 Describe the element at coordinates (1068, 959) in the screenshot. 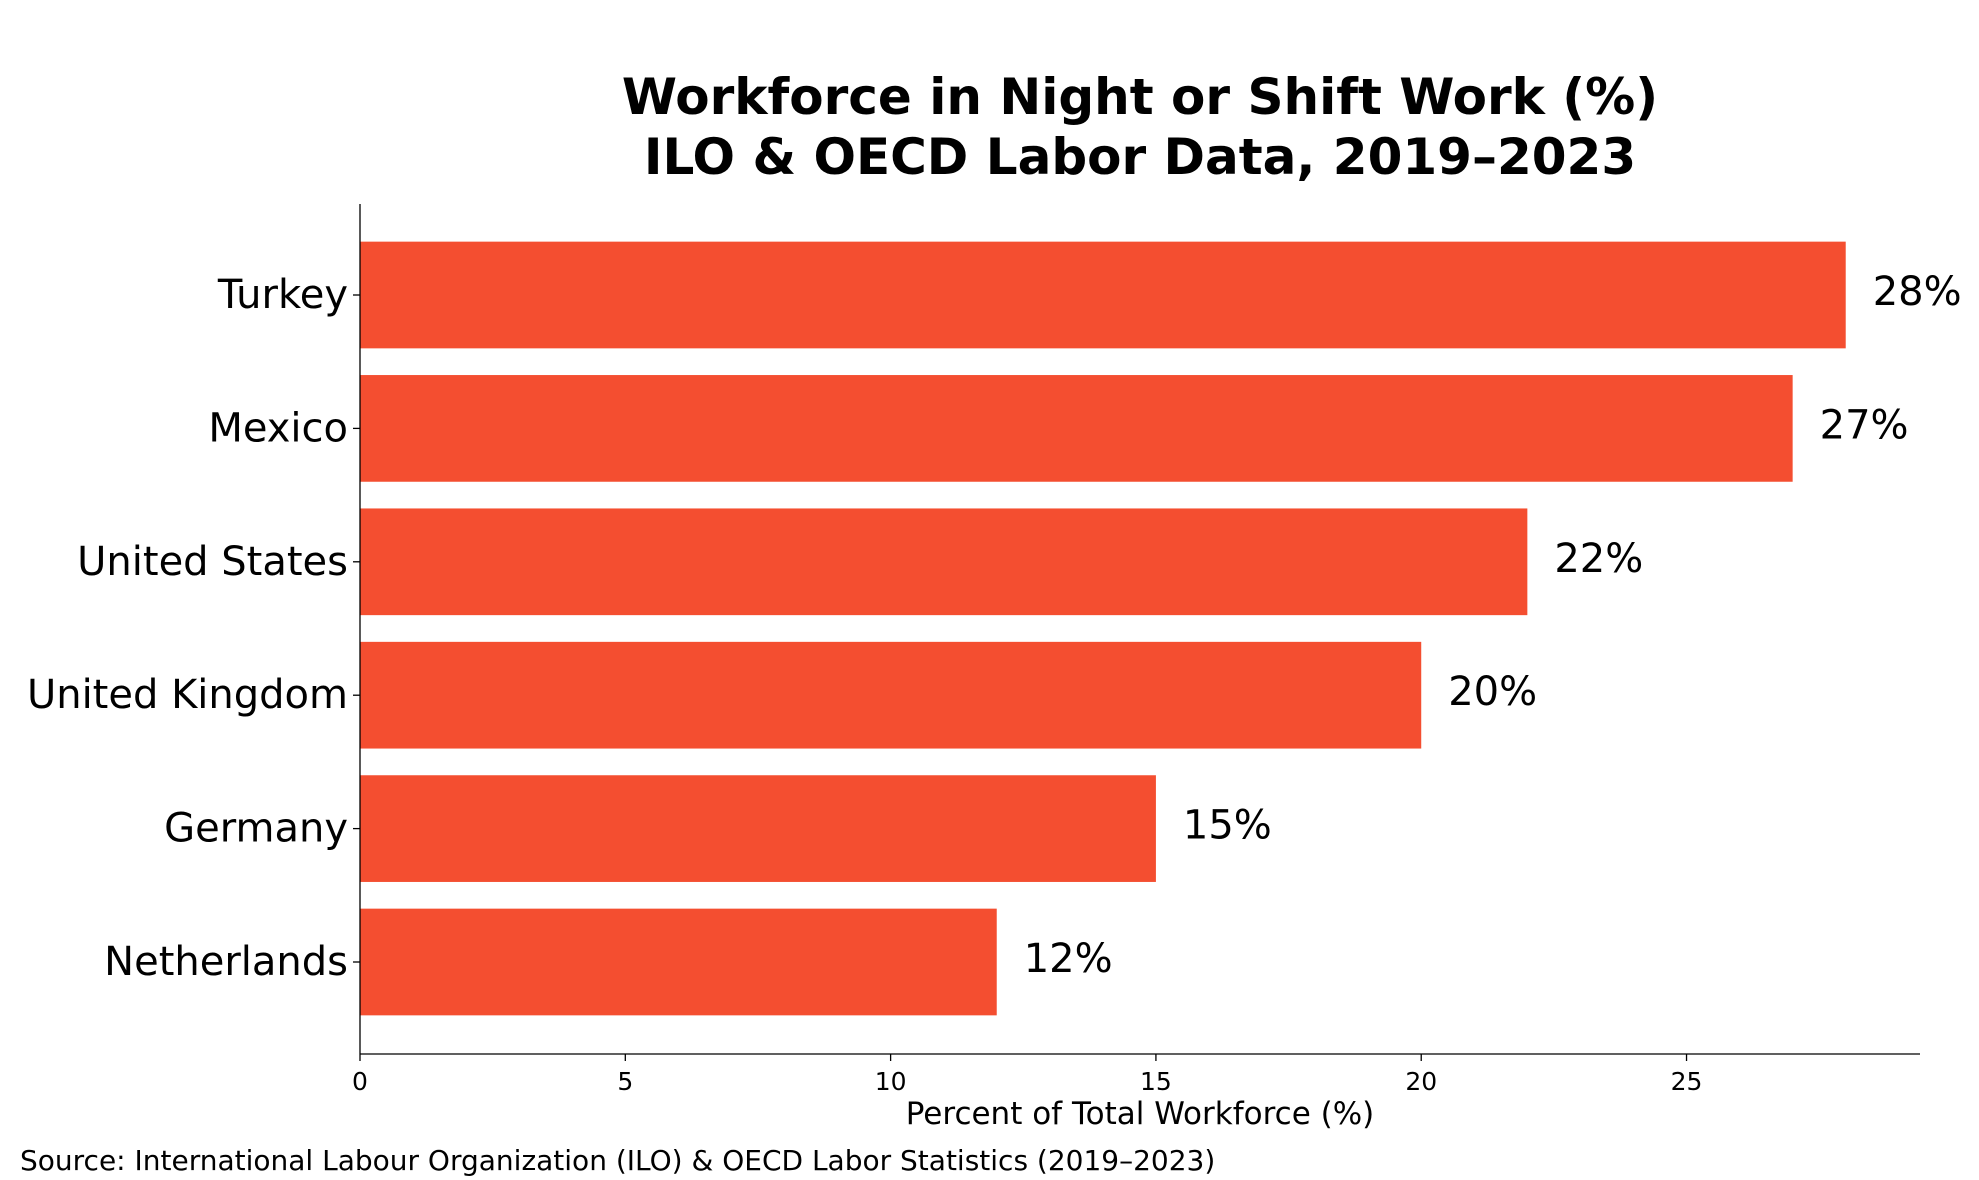

I see `value-label: 12%` at that location.